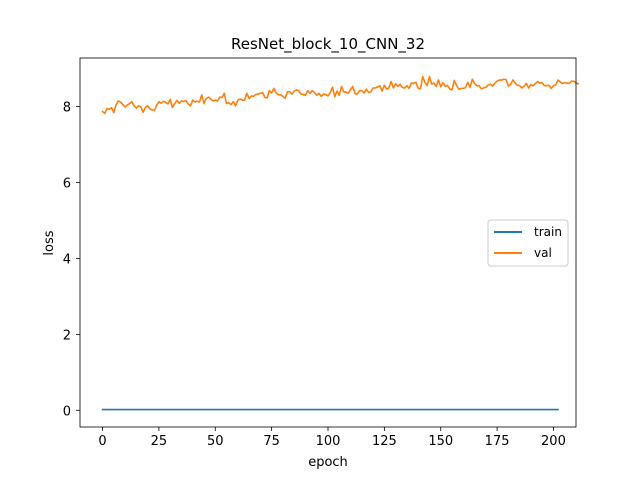 The width and height of the screenshot is (640, 480). What do you see at coordinates (159, 441) in the screenshot?
I see `x-tick-label: 25` at bounding box center [159, 441].